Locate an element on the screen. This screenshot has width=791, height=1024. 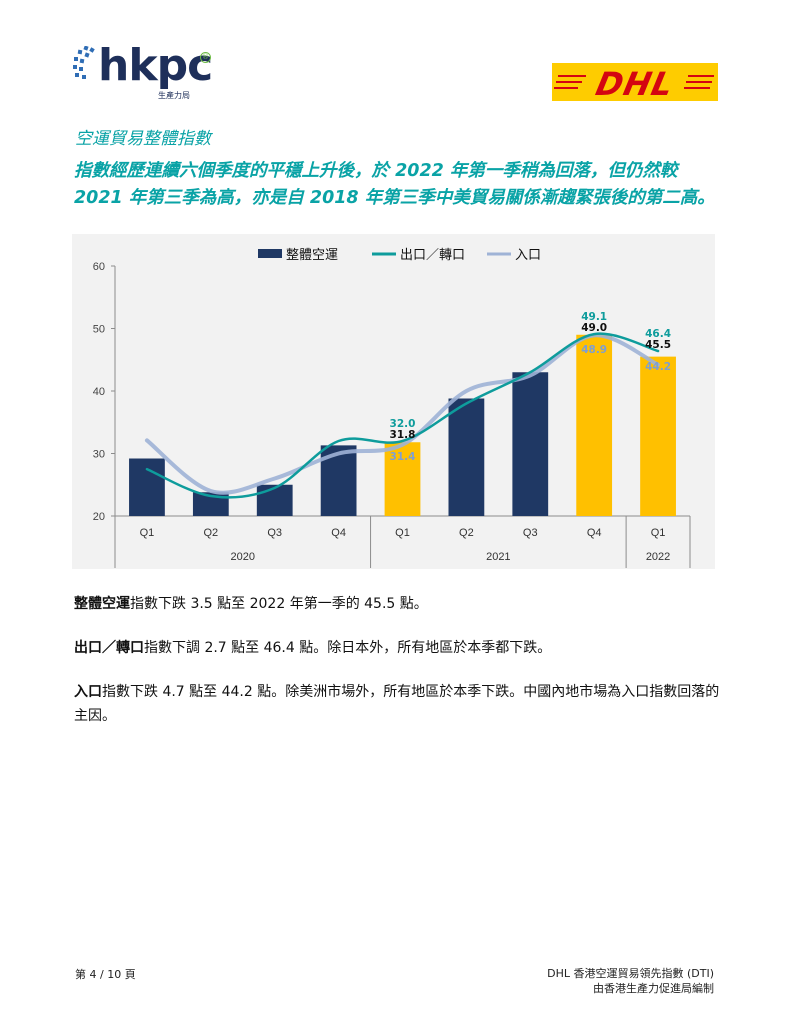
x-year-label: 2020 is located at coordinates (243, 557).